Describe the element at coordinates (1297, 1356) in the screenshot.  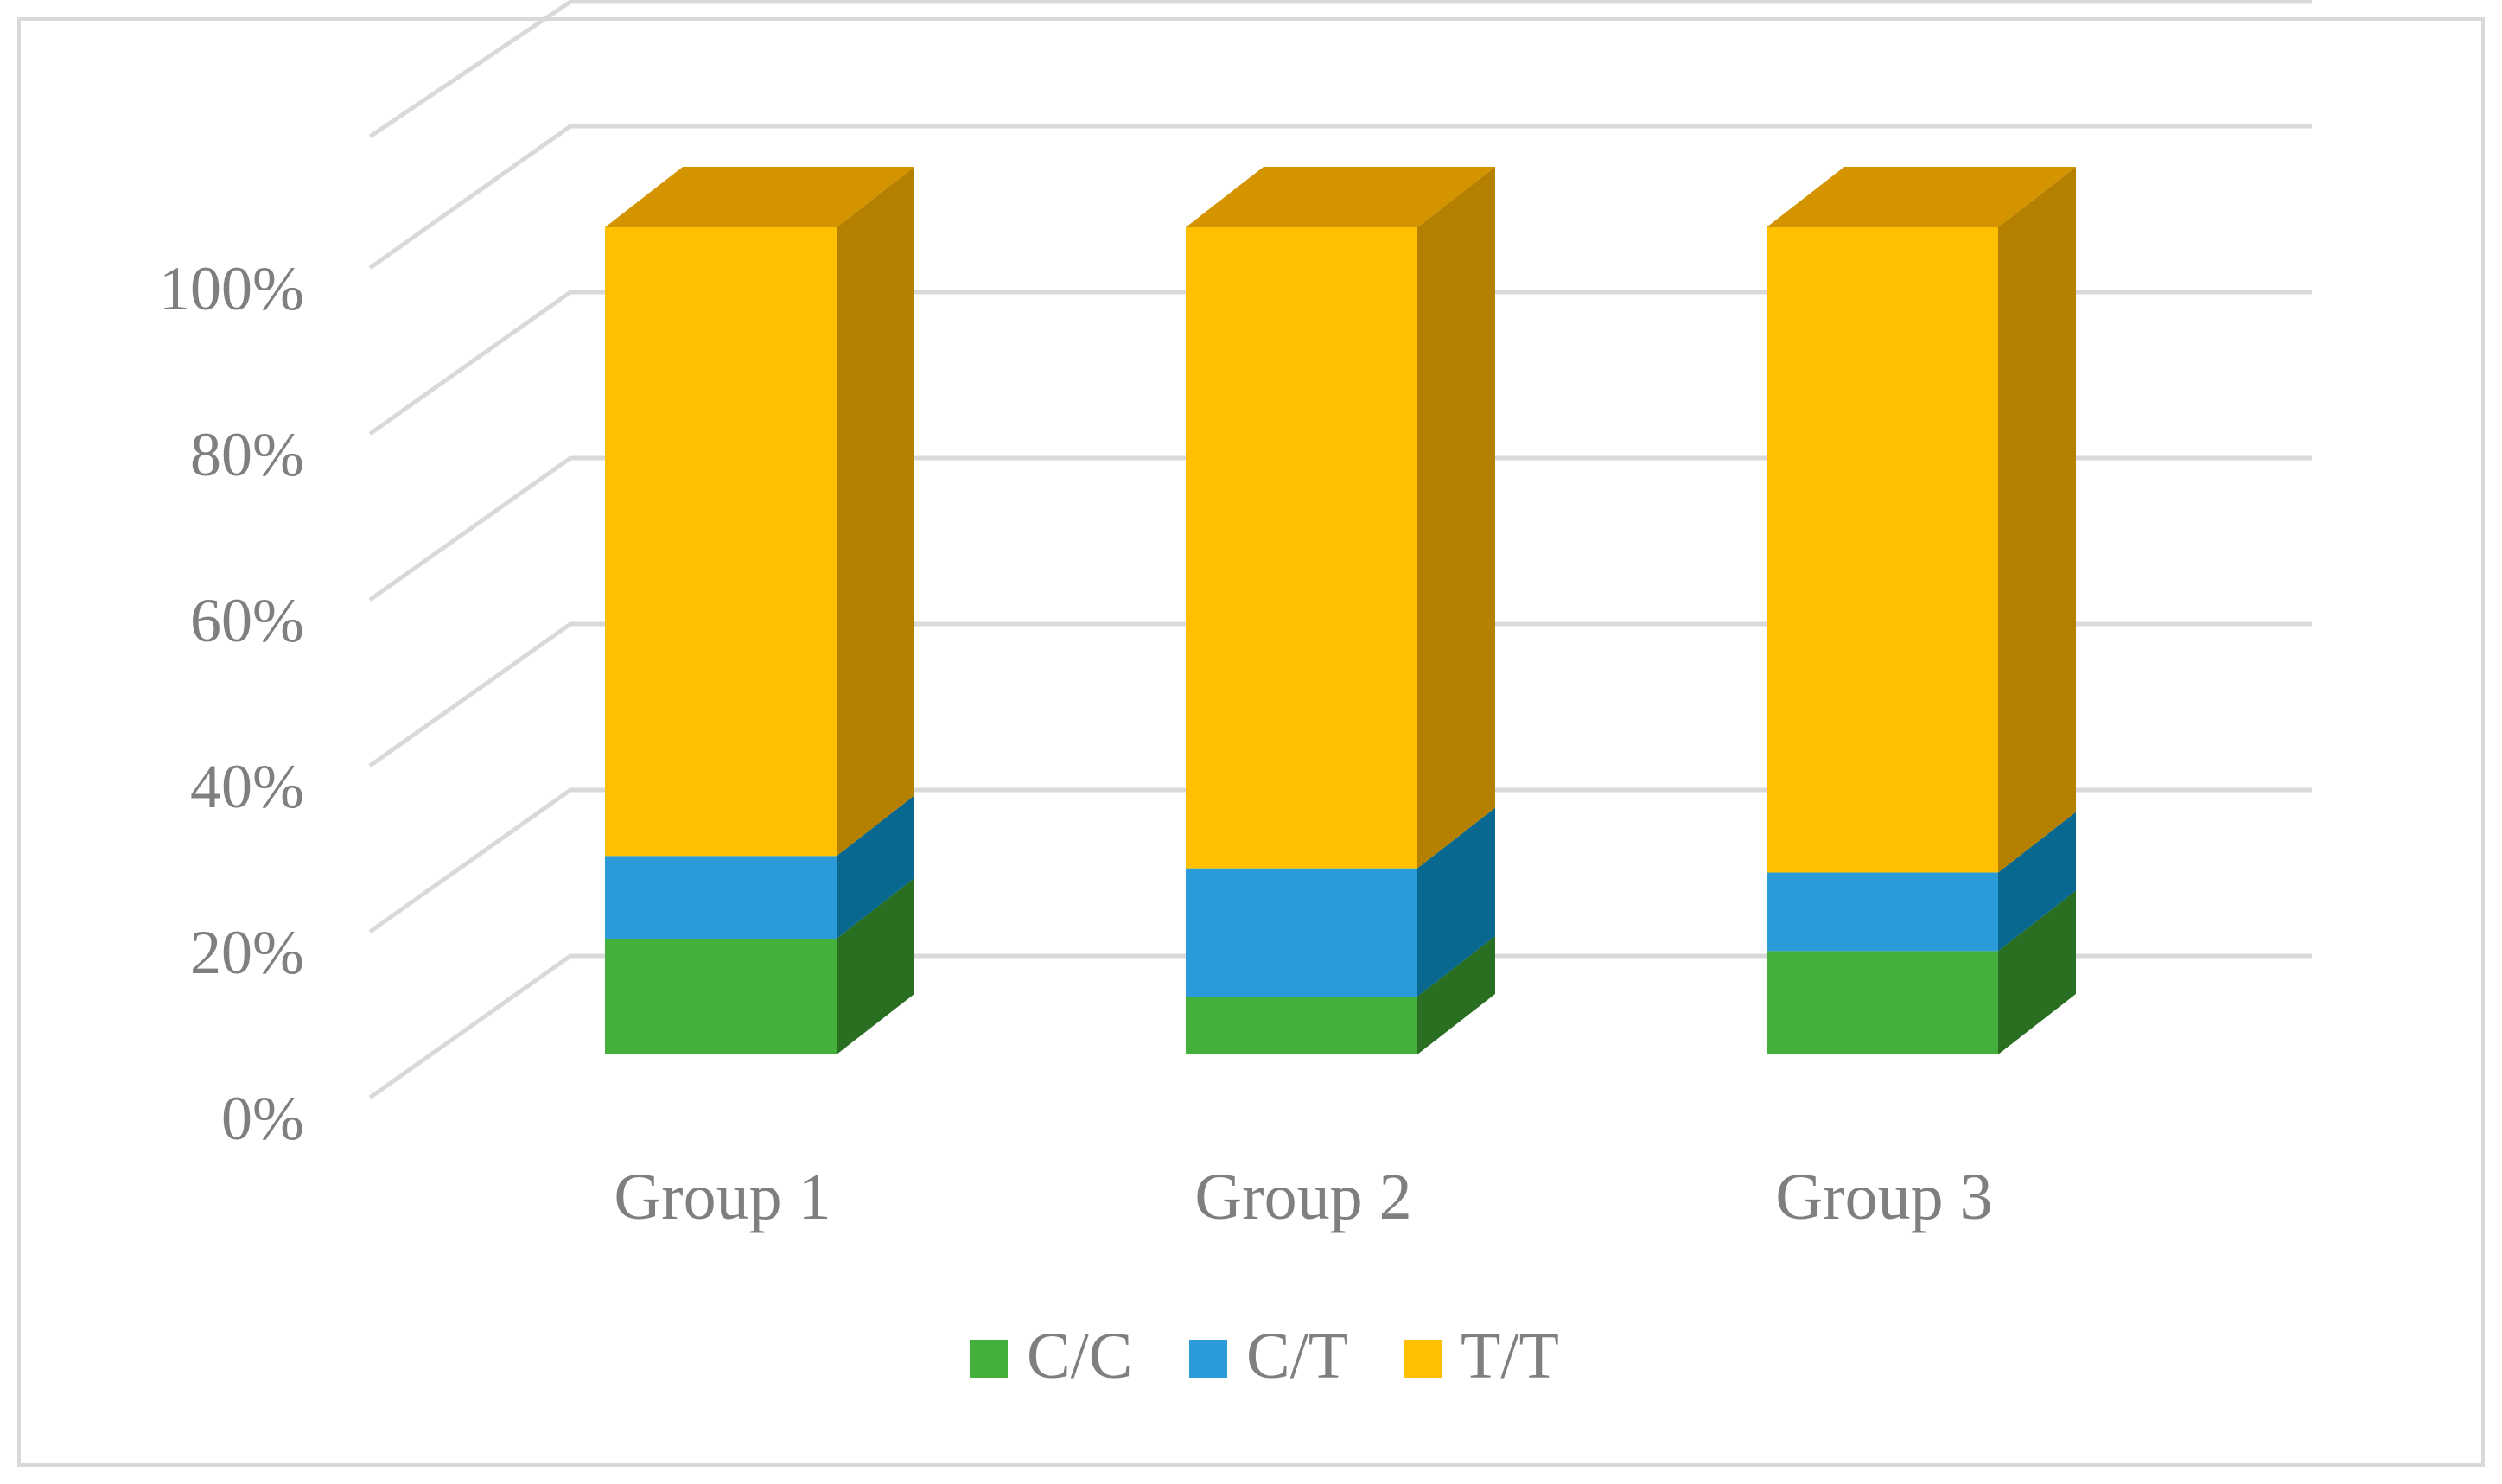
I see `legend-label: C/T` at that location.